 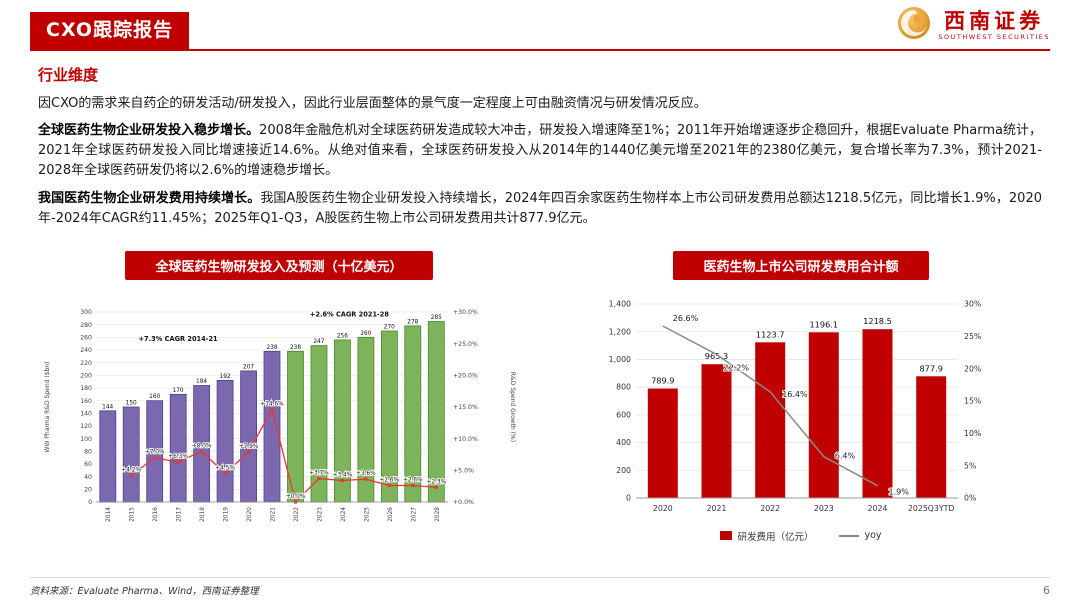 I want to click on svg-text: 140, so click(x=86, y=413).